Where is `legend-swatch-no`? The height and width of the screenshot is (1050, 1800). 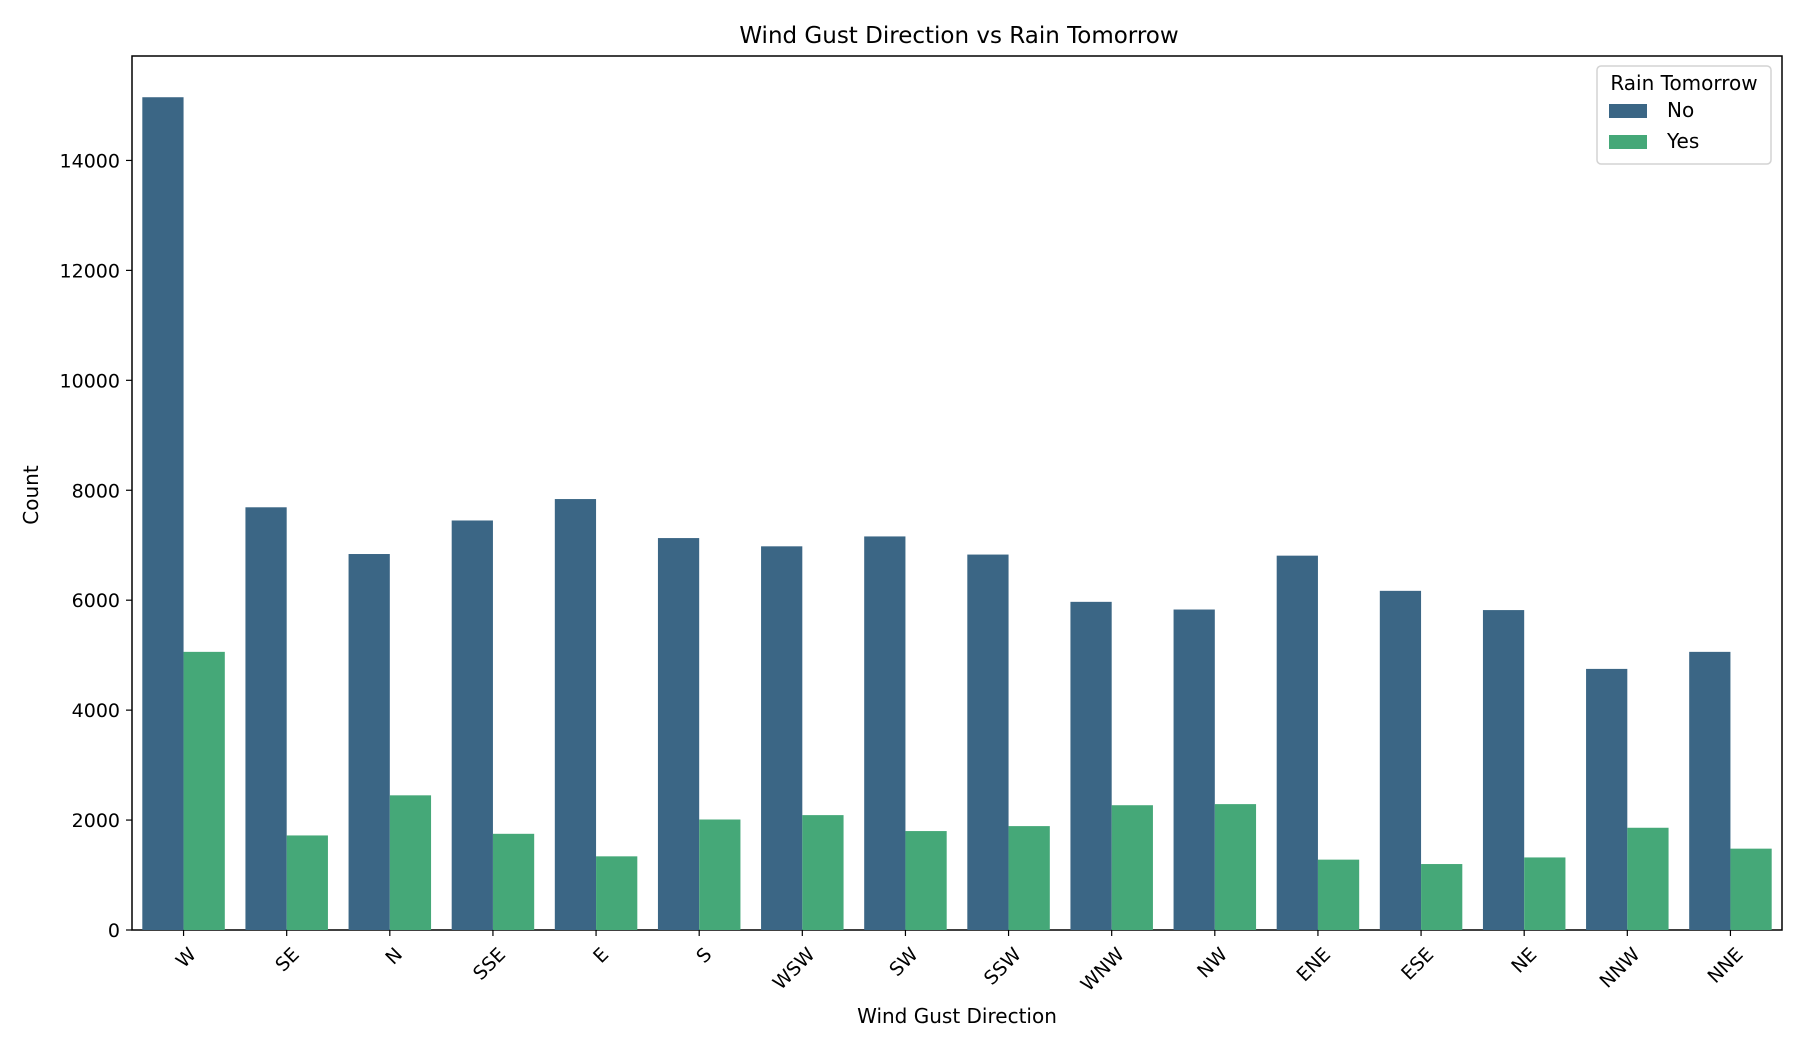 legend-swatch-no is located at coordinates (1628, 111).